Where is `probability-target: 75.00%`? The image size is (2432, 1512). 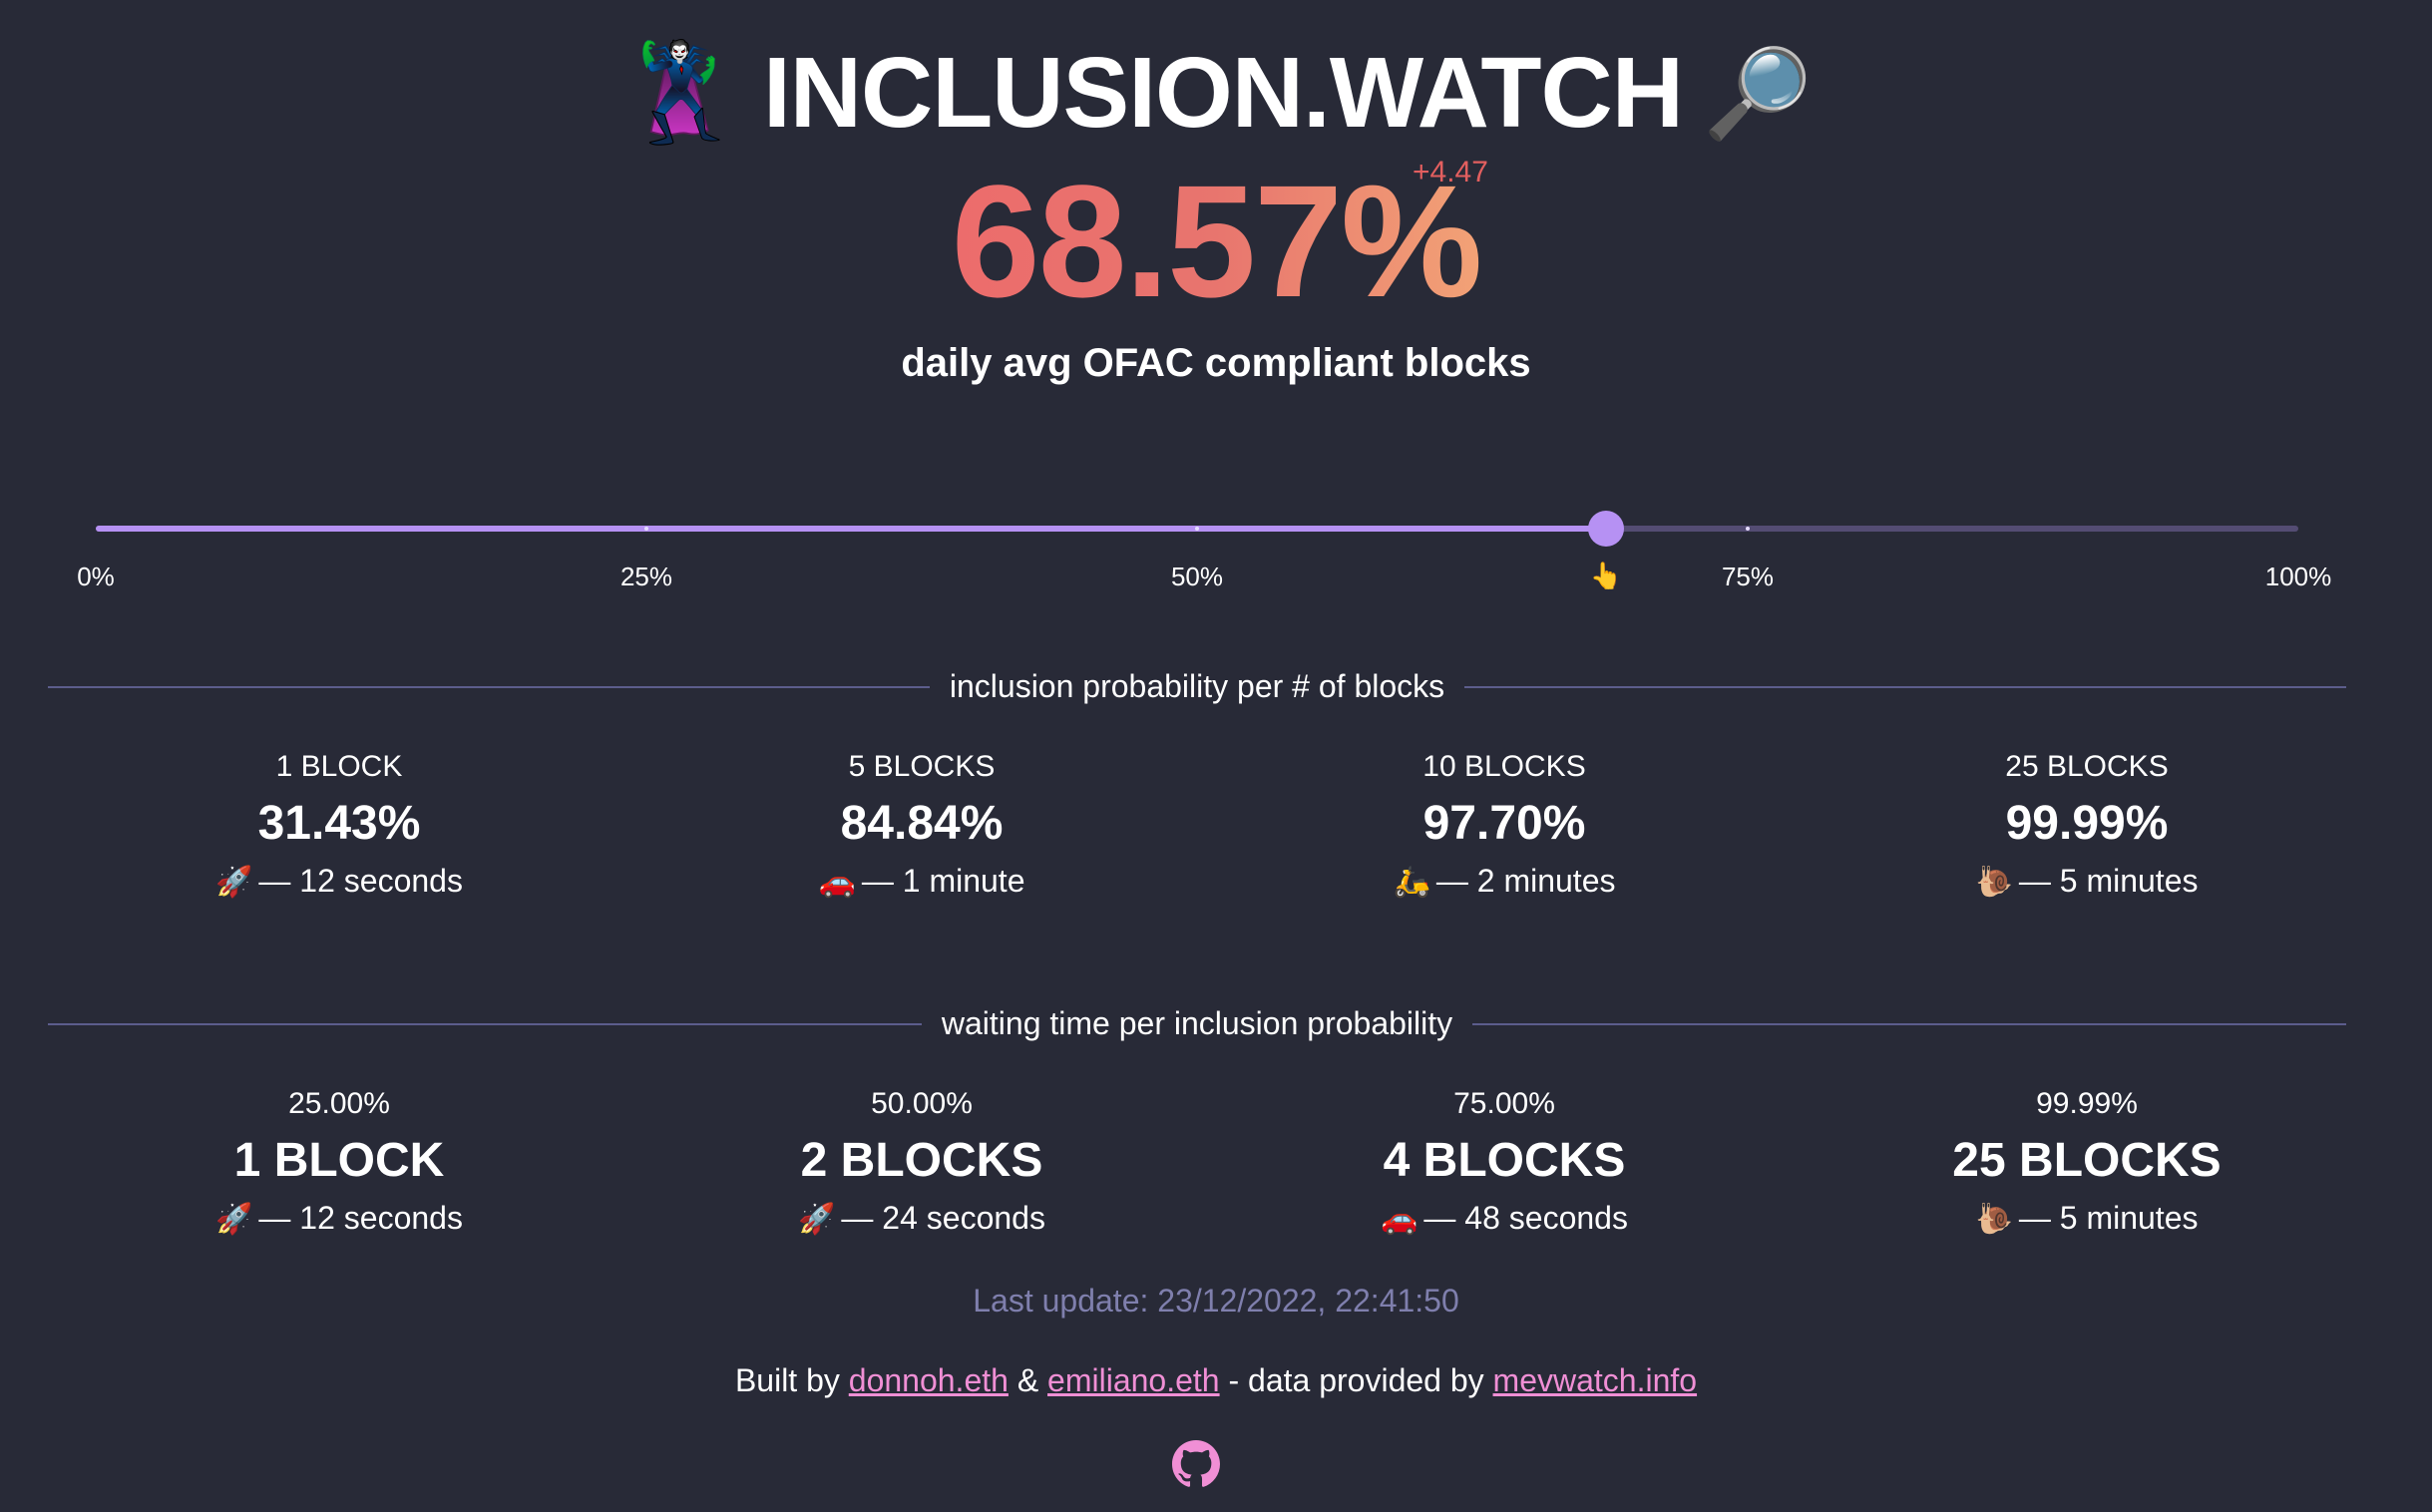
probability-target: 75.00% is located at coordinates (1504, 1103).